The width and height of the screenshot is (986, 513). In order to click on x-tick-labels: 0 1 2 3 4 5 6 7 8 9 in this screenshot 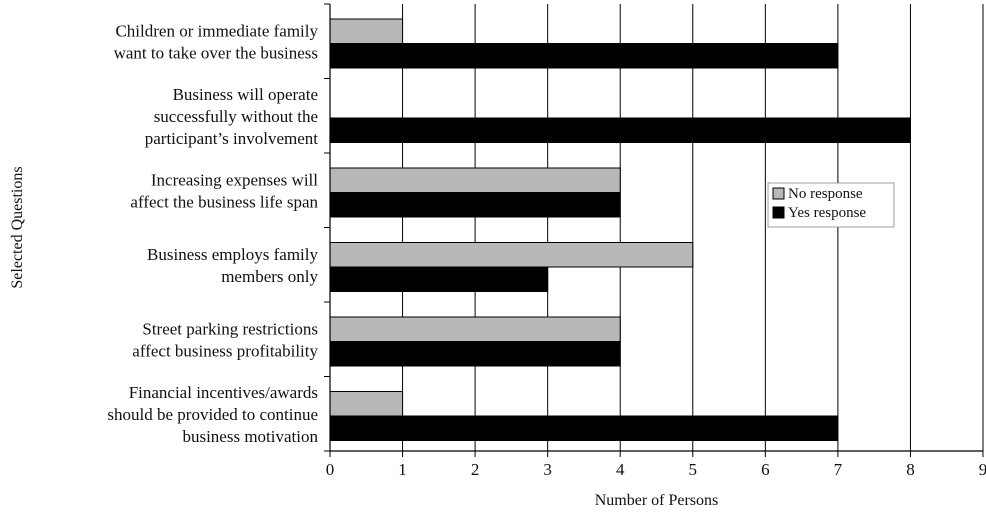, I will do `click(656, 469)`.